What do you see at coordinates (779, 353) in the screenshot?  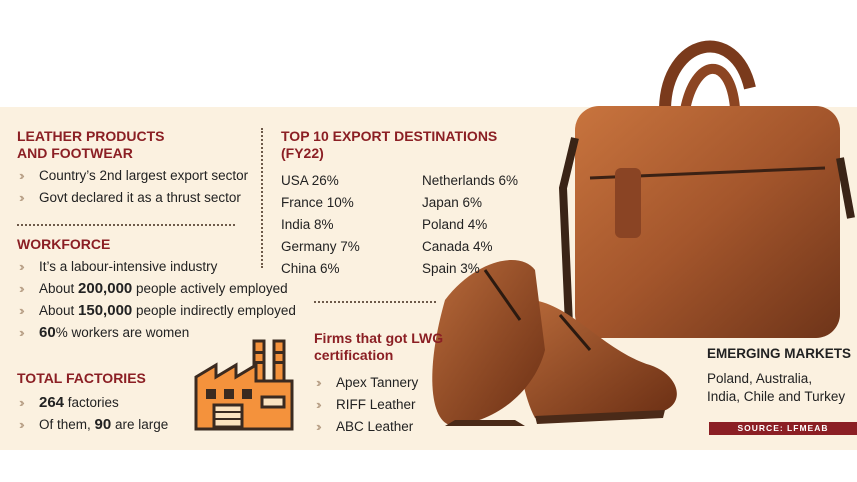 I see `emerging-heading: EMERGING MARKETS` at bounding box center [779, 353].